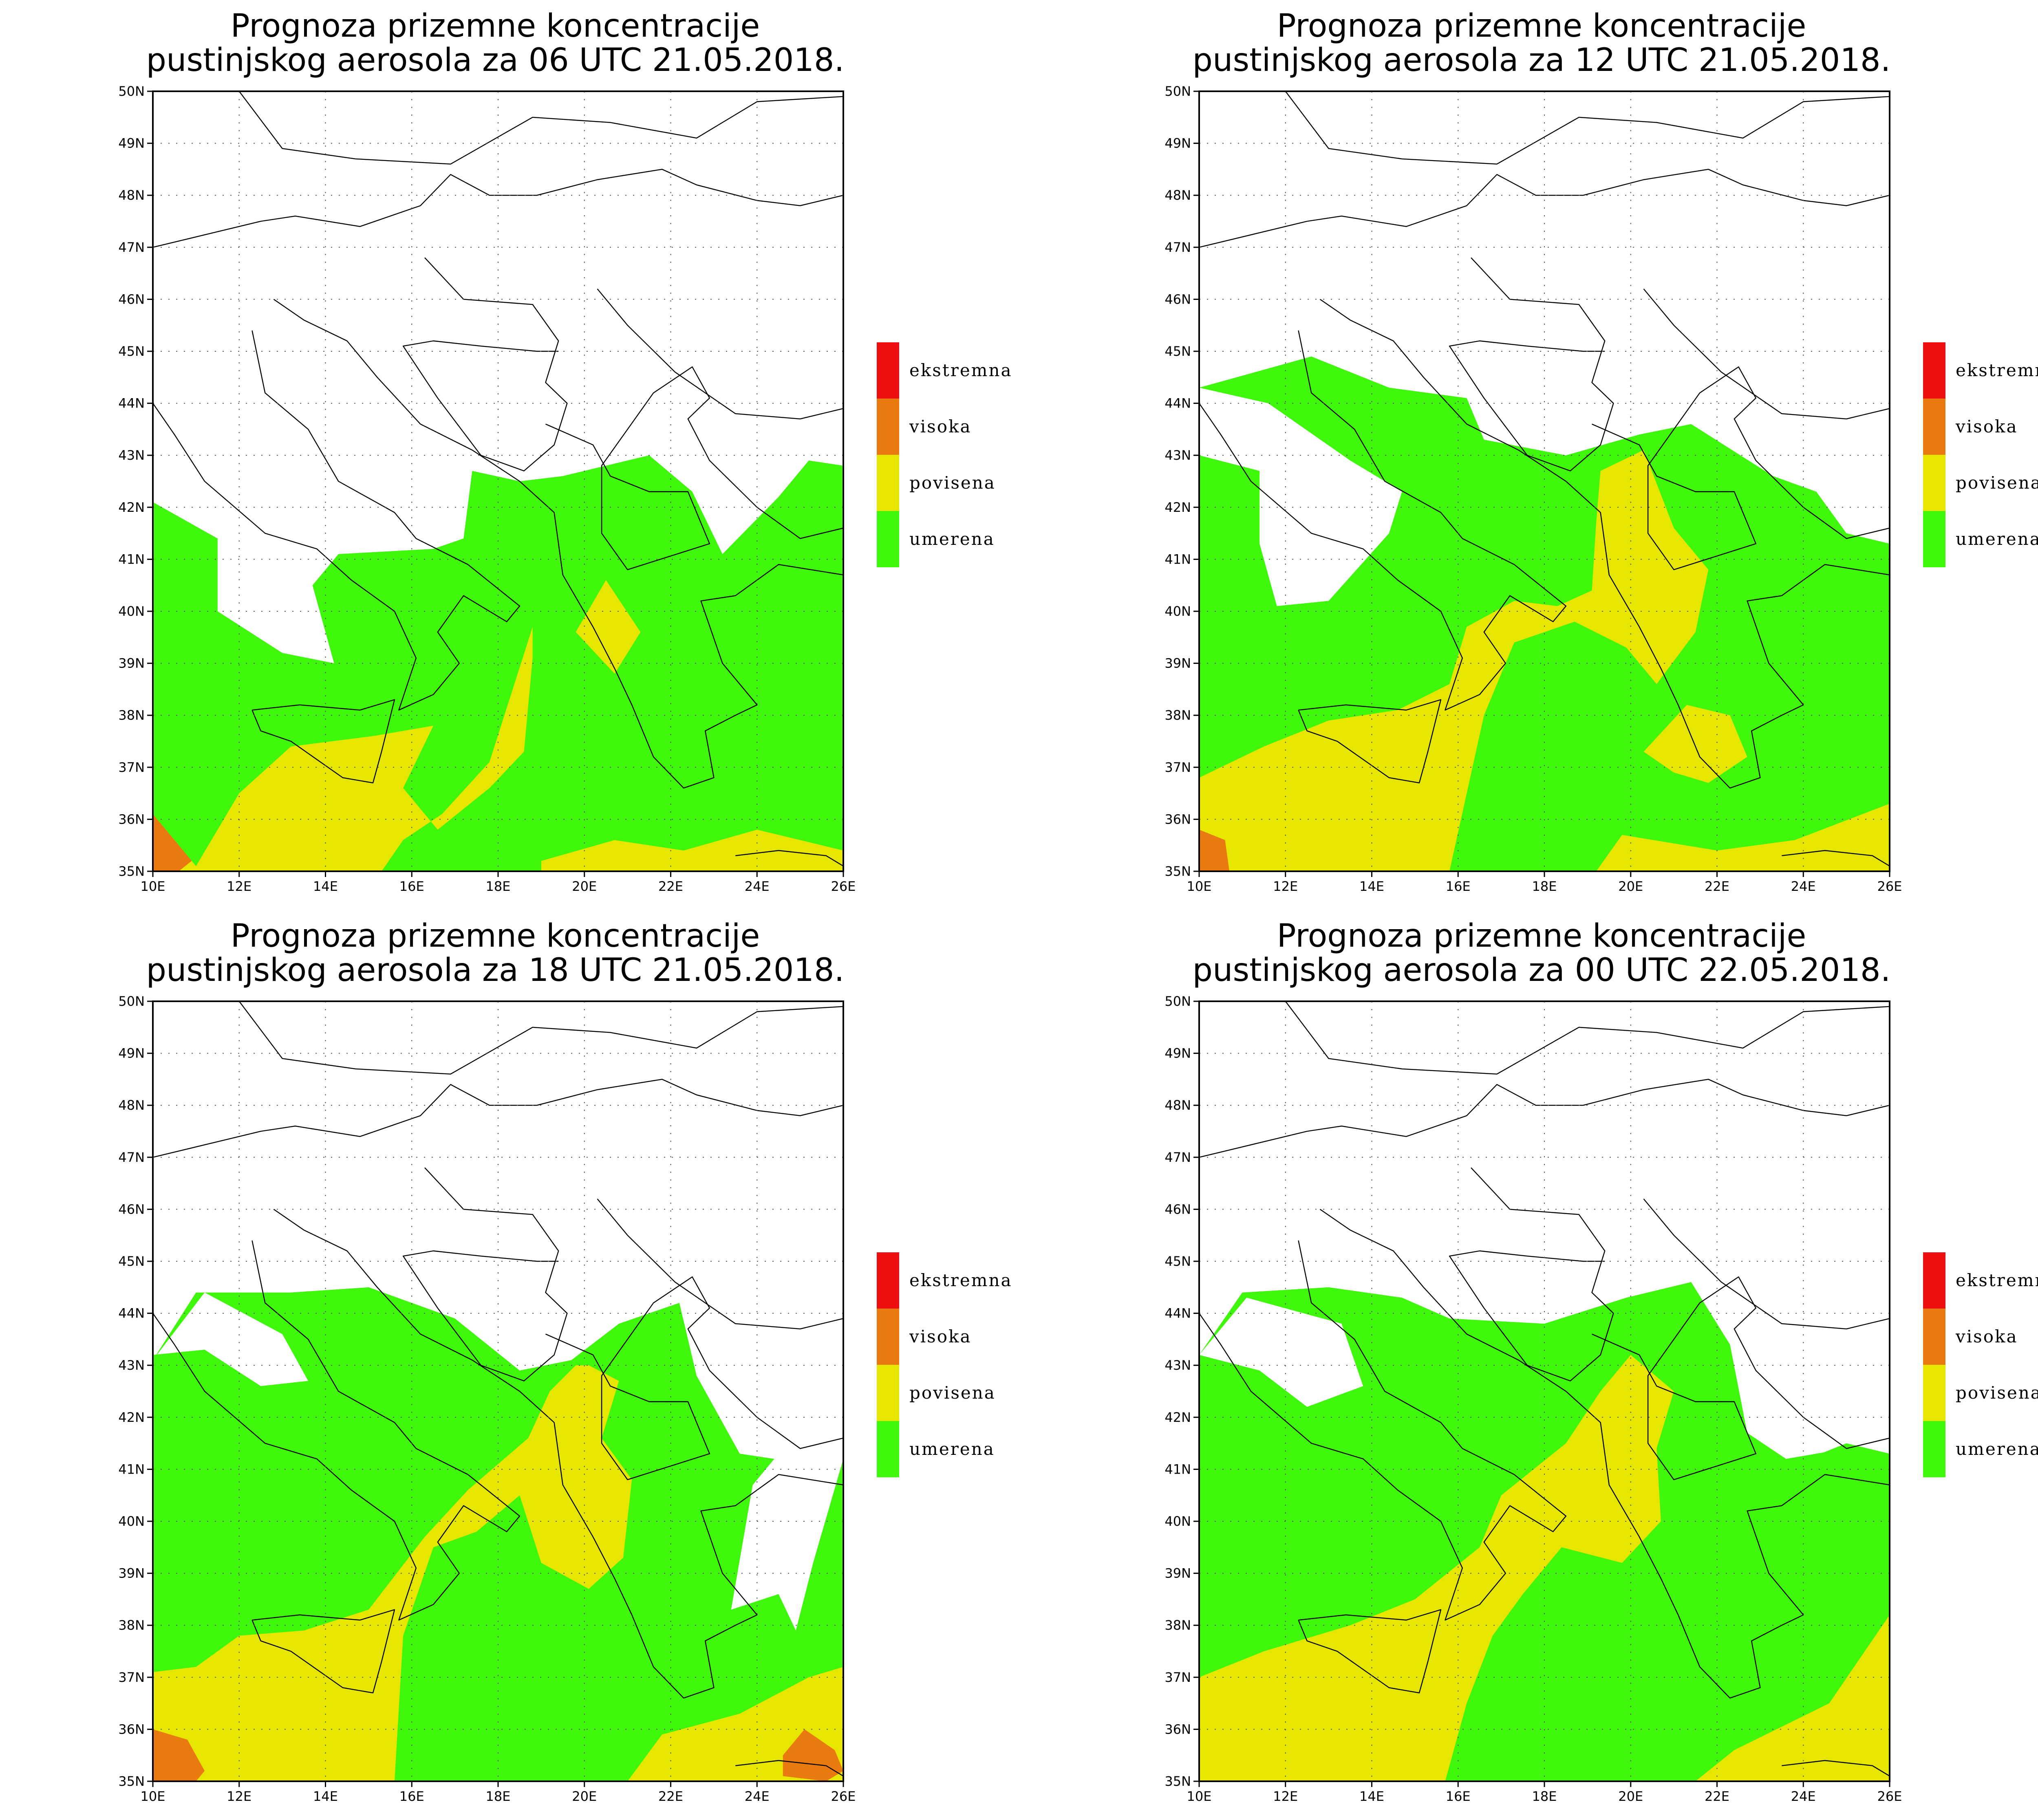  What do you see at coordinates (132, 1418) in the screenshot?
I see `lat-tick-label: 42N` at bounding box center [132, 1418].